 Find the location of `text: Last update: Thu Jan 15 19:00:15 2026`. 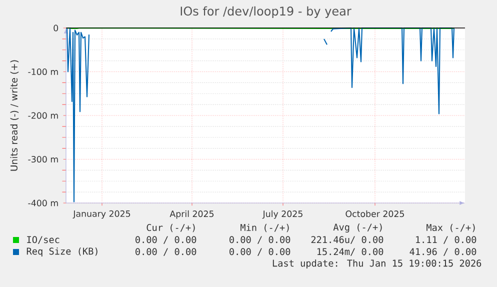

text: Last update: Thu Jan 15 19:00:15 2026 is located at coordinates (377, 264).